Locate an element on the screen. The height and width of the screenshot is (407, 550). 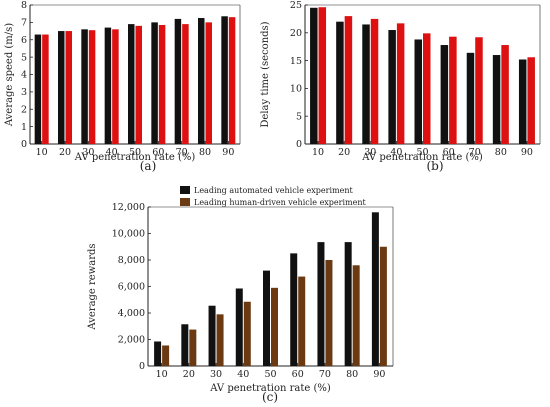
y-tick-label: 3 is located at coordinates (24, 92).